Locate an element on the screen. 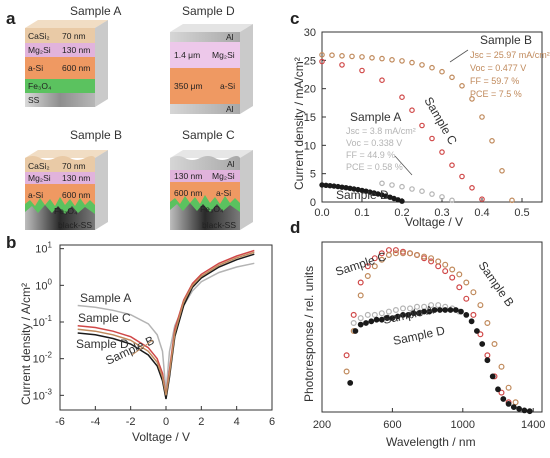  x-tick-label: 0.4 is located at coordinates (481, 213).